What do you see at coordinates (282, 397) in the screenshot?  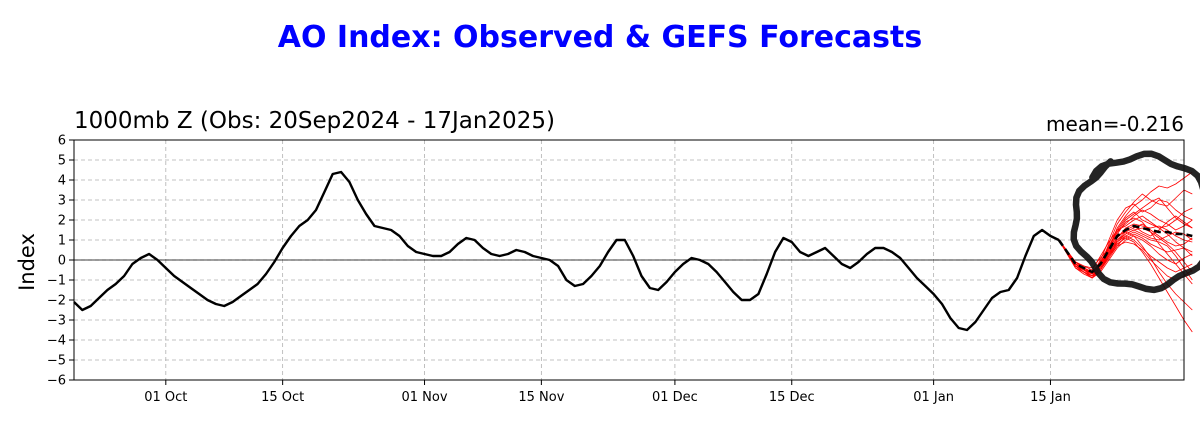 I see `x-tick-label: 15 Oct` at bounding box center [282, 397].